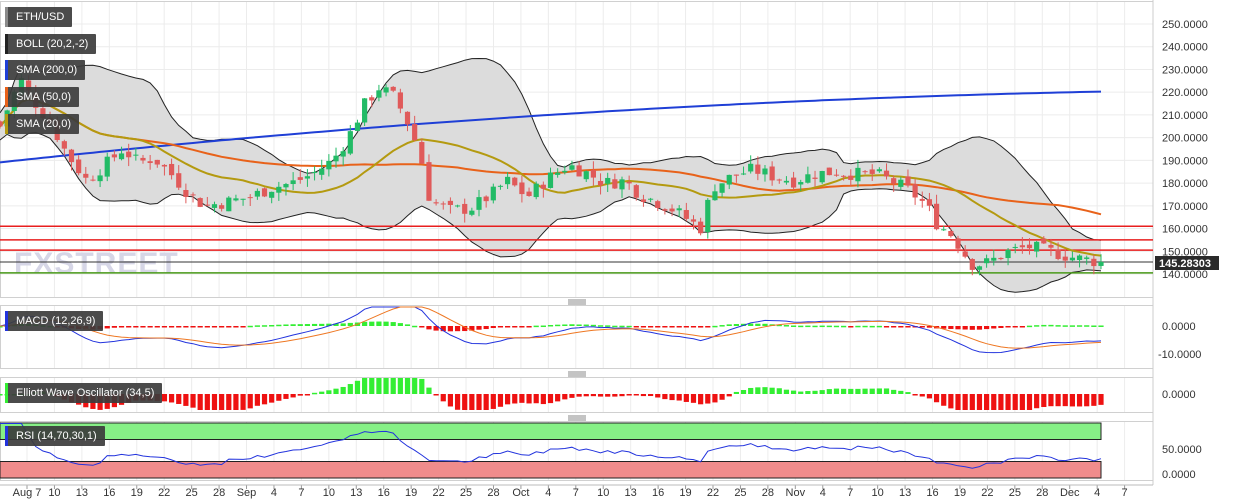  I want to click on price-tick-label: 230.0000, so click(1185, 70).